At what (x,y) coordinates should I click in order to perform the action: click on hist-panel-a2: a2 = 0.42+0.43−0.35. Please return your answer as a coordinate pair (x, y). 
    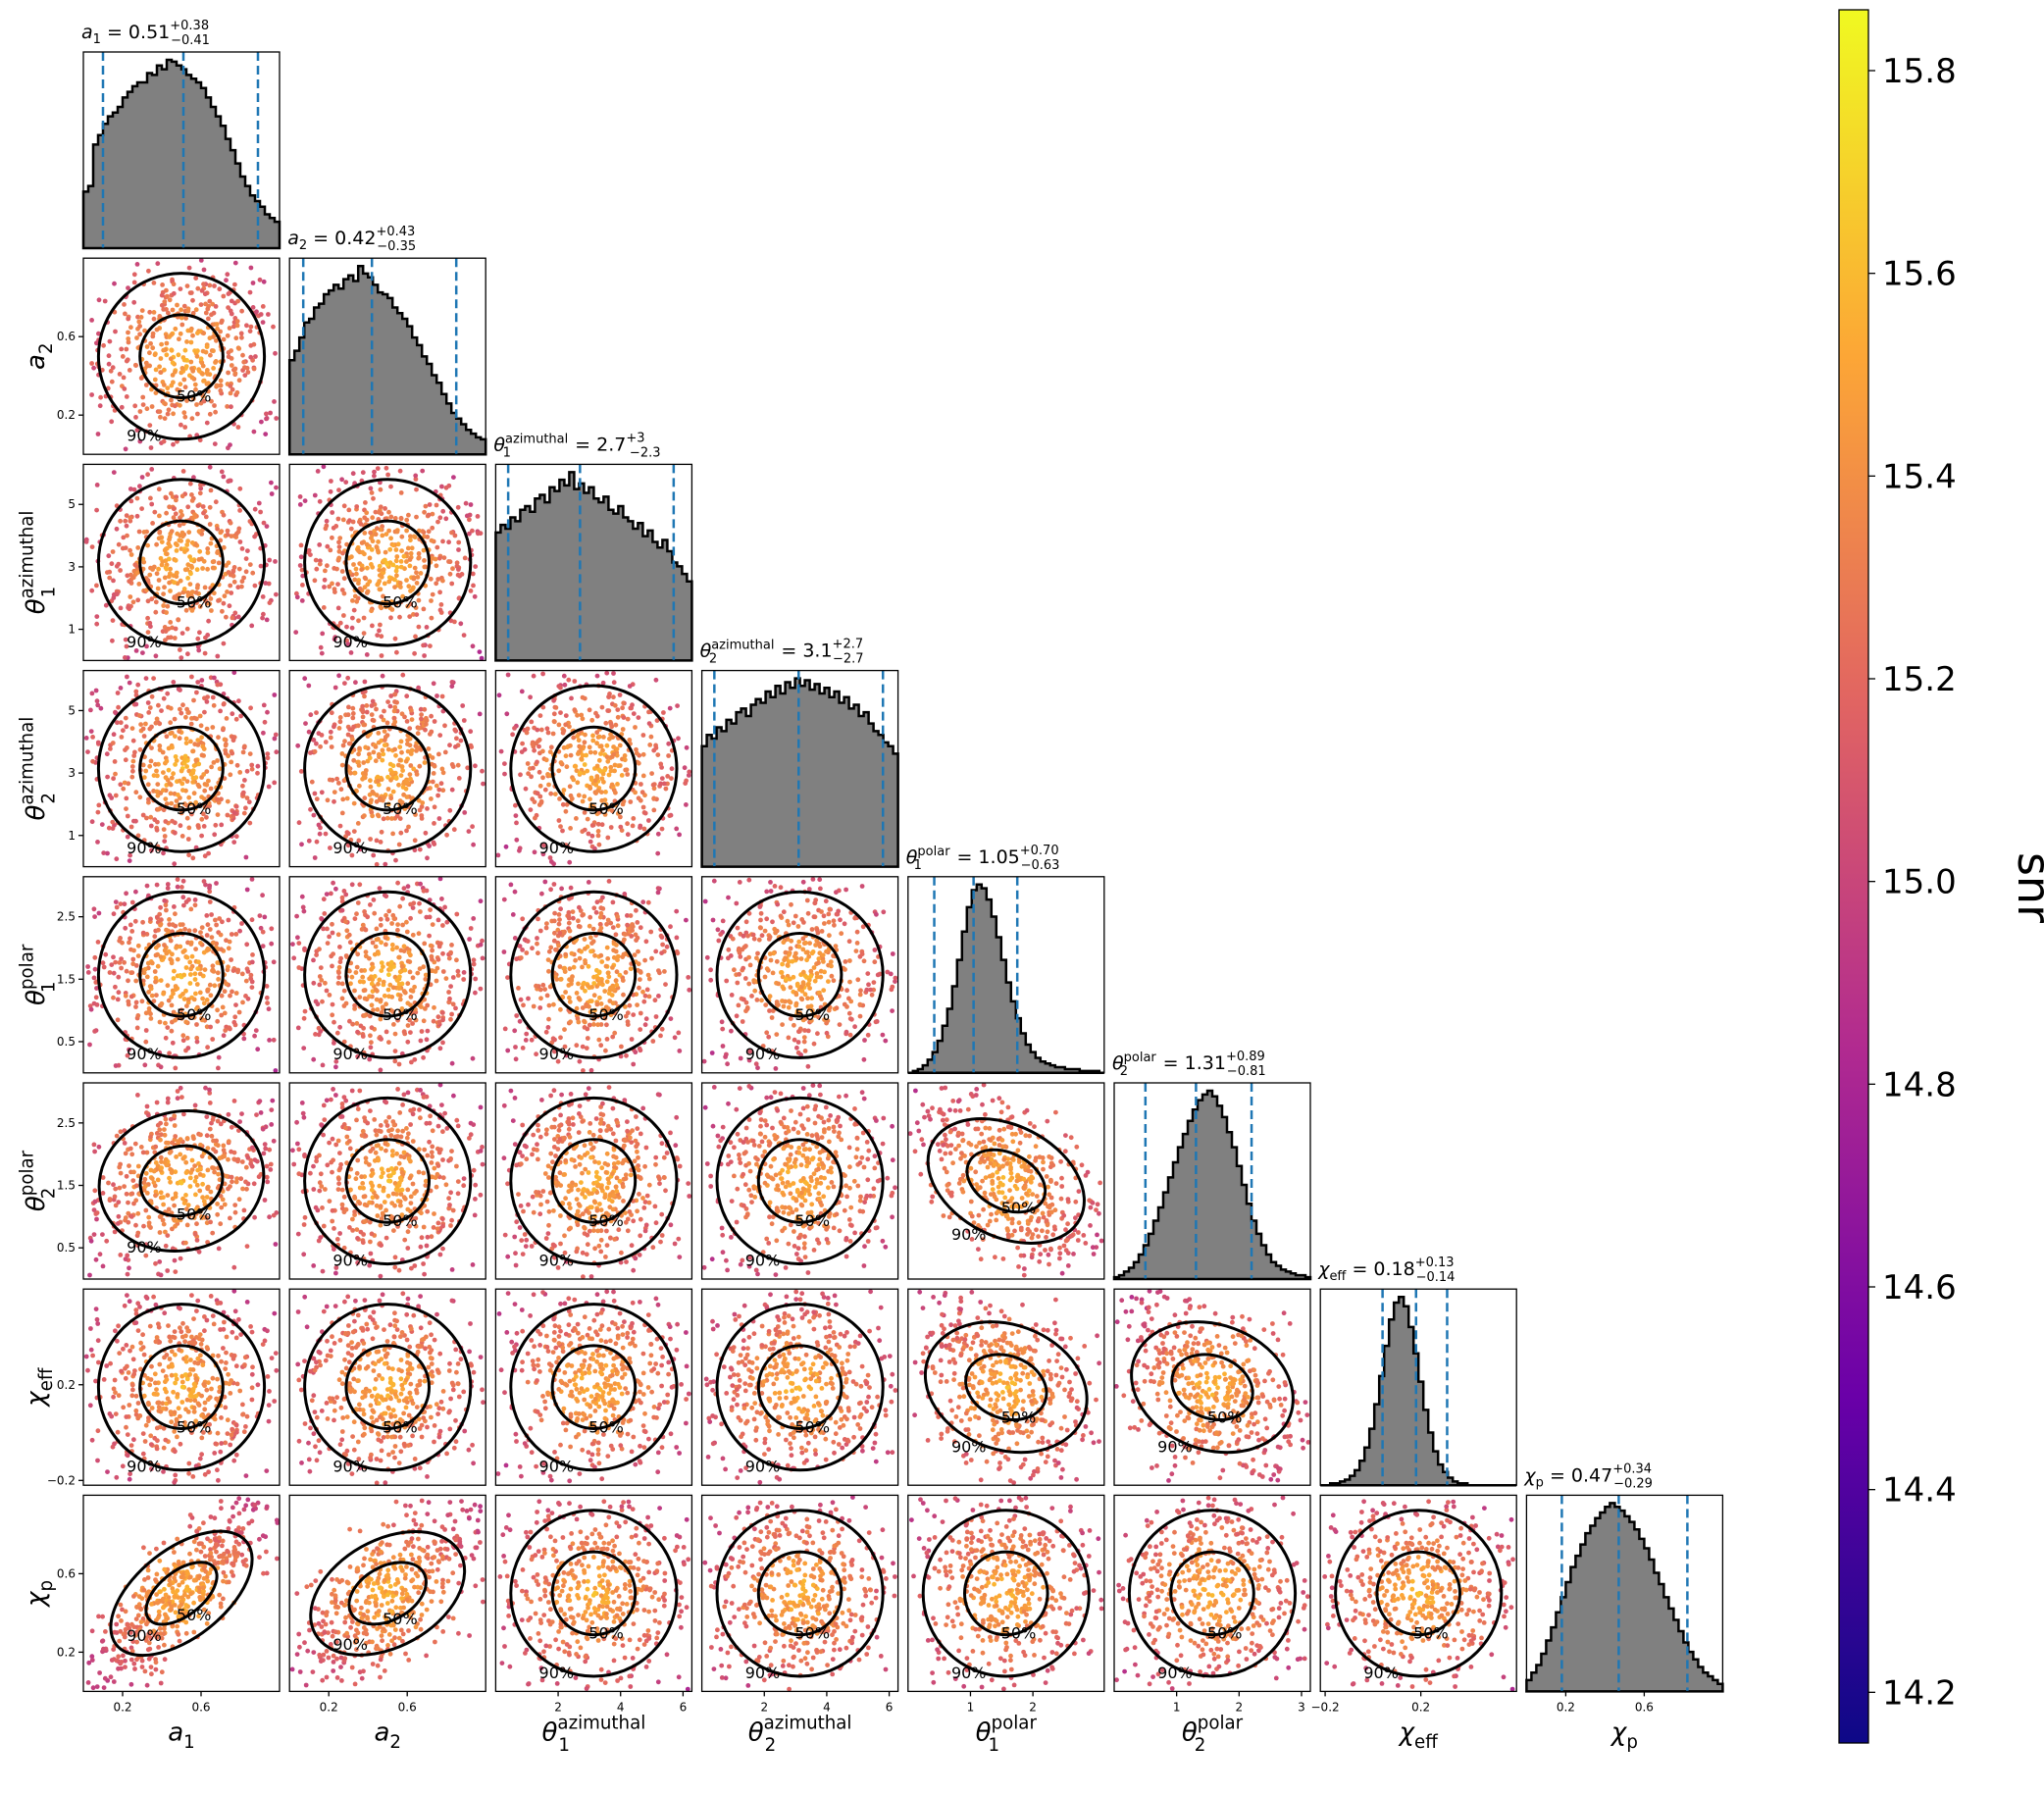
    Looking at the image, I should click on (386, 339).